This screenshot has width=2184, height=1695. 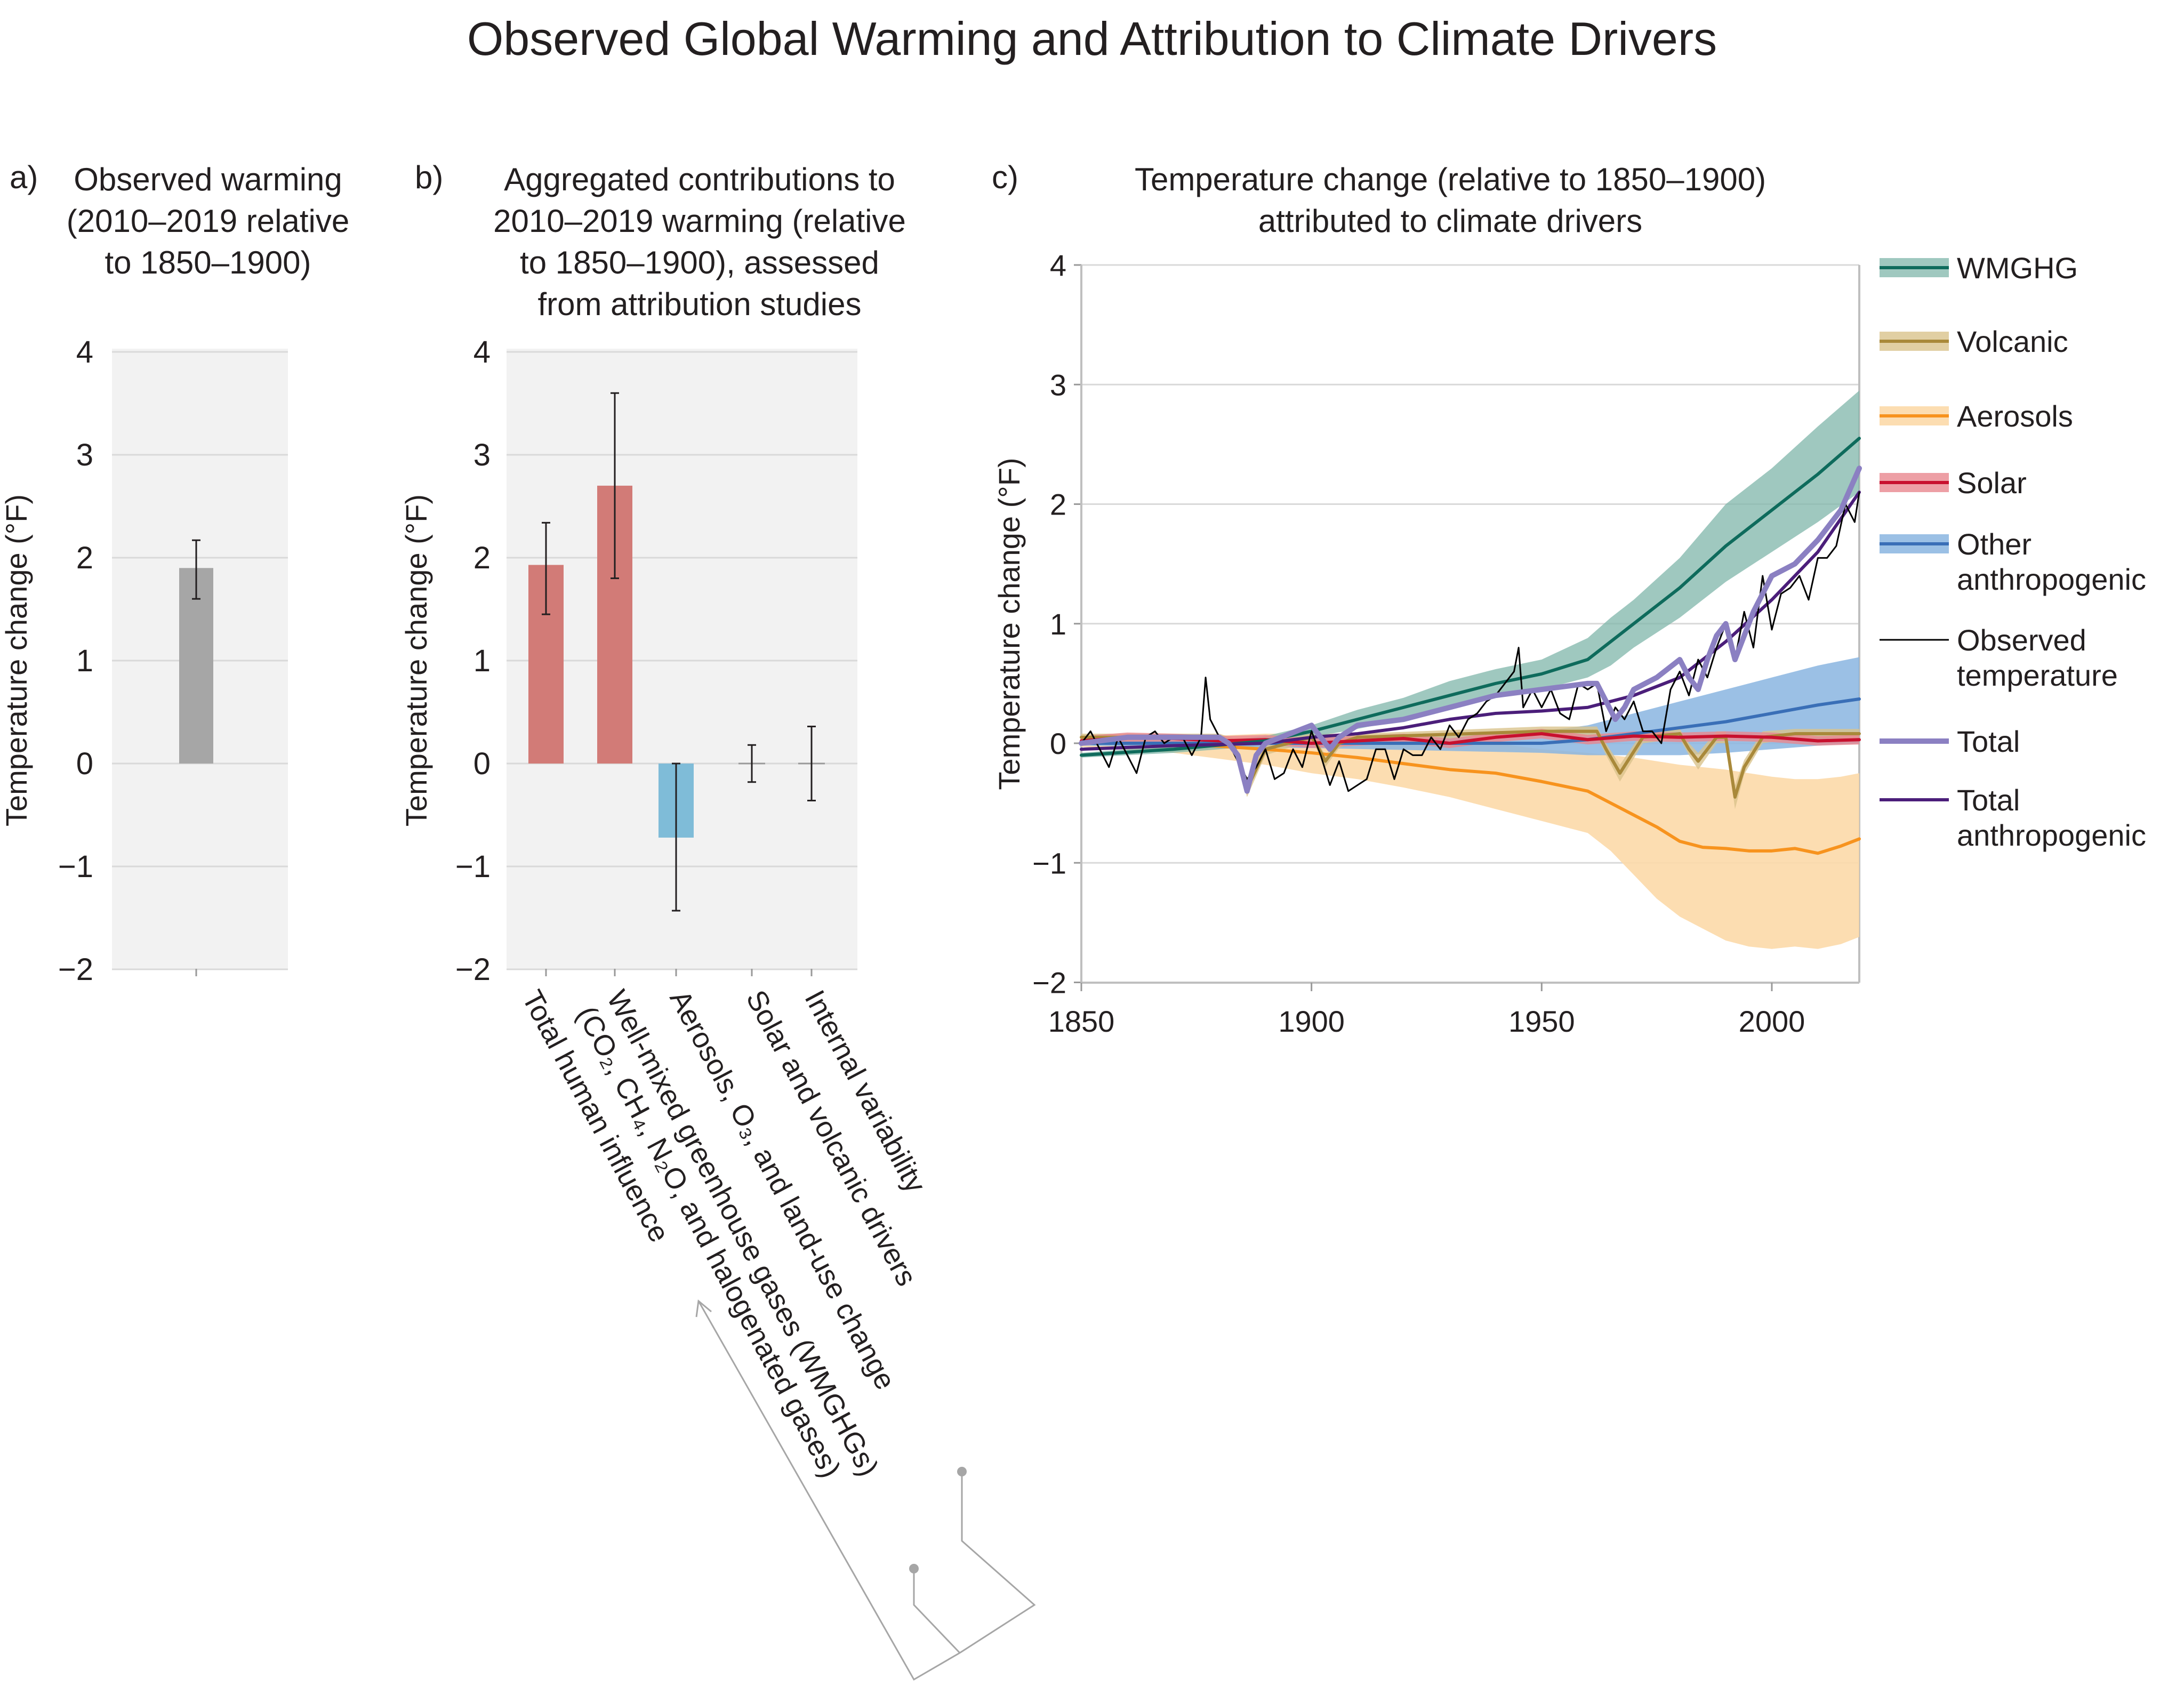 I want to click on panel-a-y-tick-label: 3, so click(x=84, y=455).